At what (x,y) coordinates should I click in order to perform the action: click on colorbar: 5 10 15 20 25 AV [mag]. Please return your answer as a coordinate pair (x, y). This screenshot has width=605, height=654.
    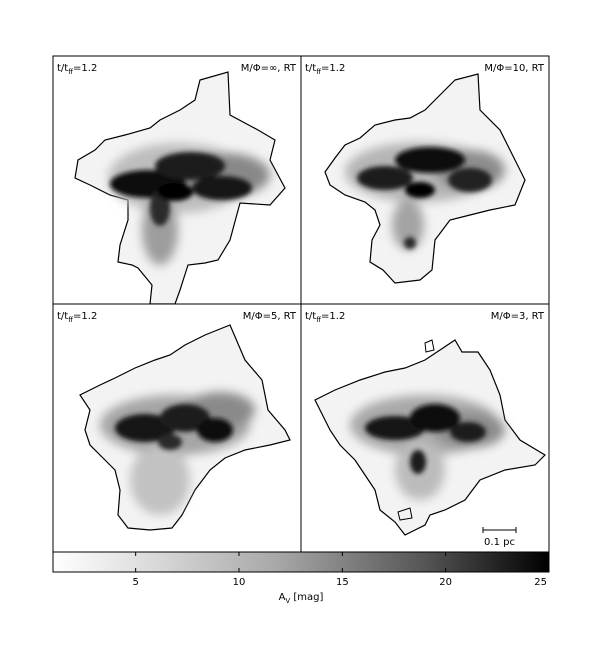
    Looking at the image, I should click on (301, 578).